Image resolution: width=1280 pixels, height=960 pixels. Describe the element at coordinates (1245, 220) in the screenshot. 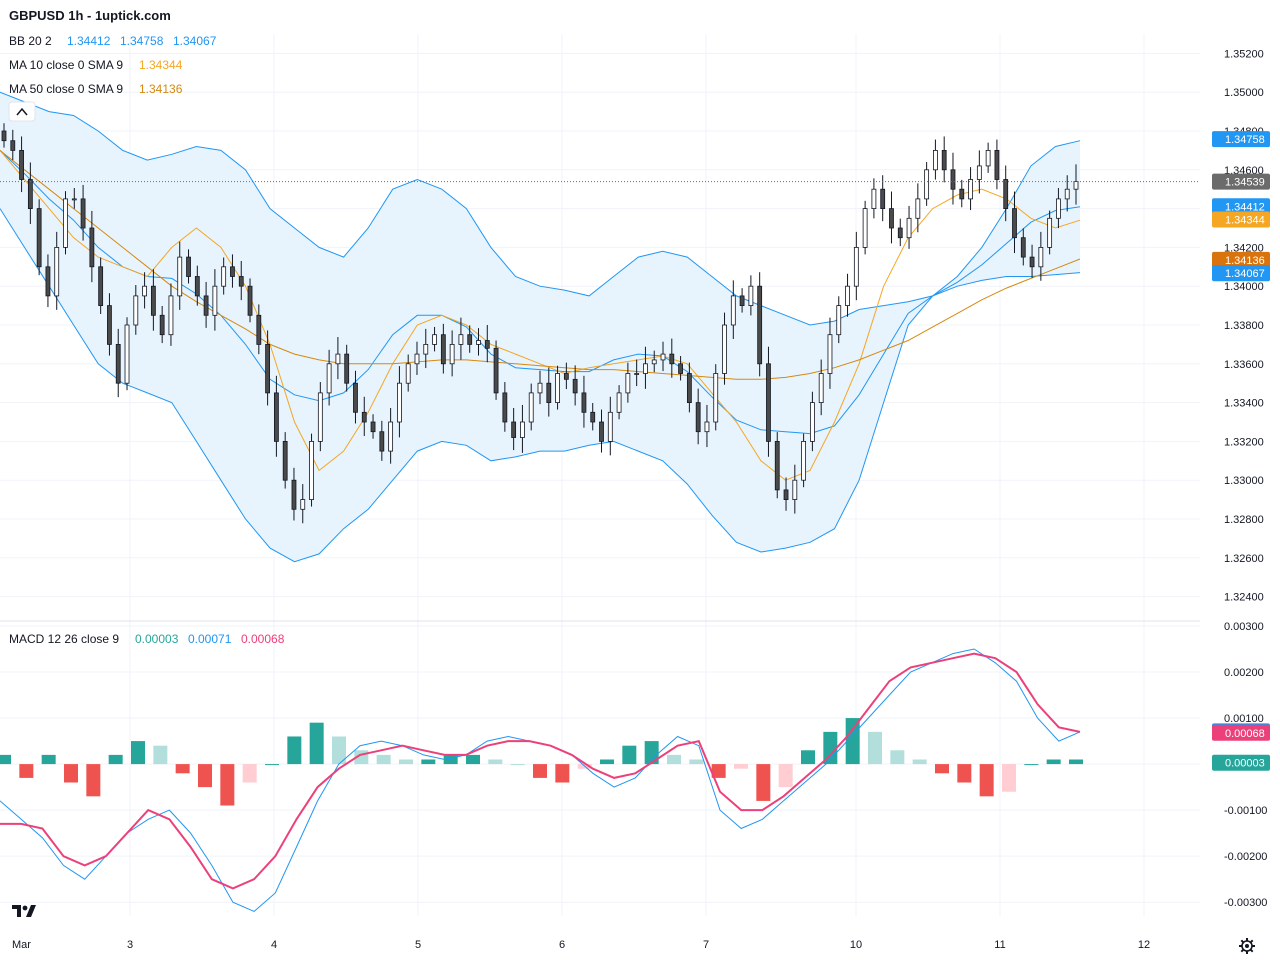

I see `ma10-badge-text: 1.34344` at that location.